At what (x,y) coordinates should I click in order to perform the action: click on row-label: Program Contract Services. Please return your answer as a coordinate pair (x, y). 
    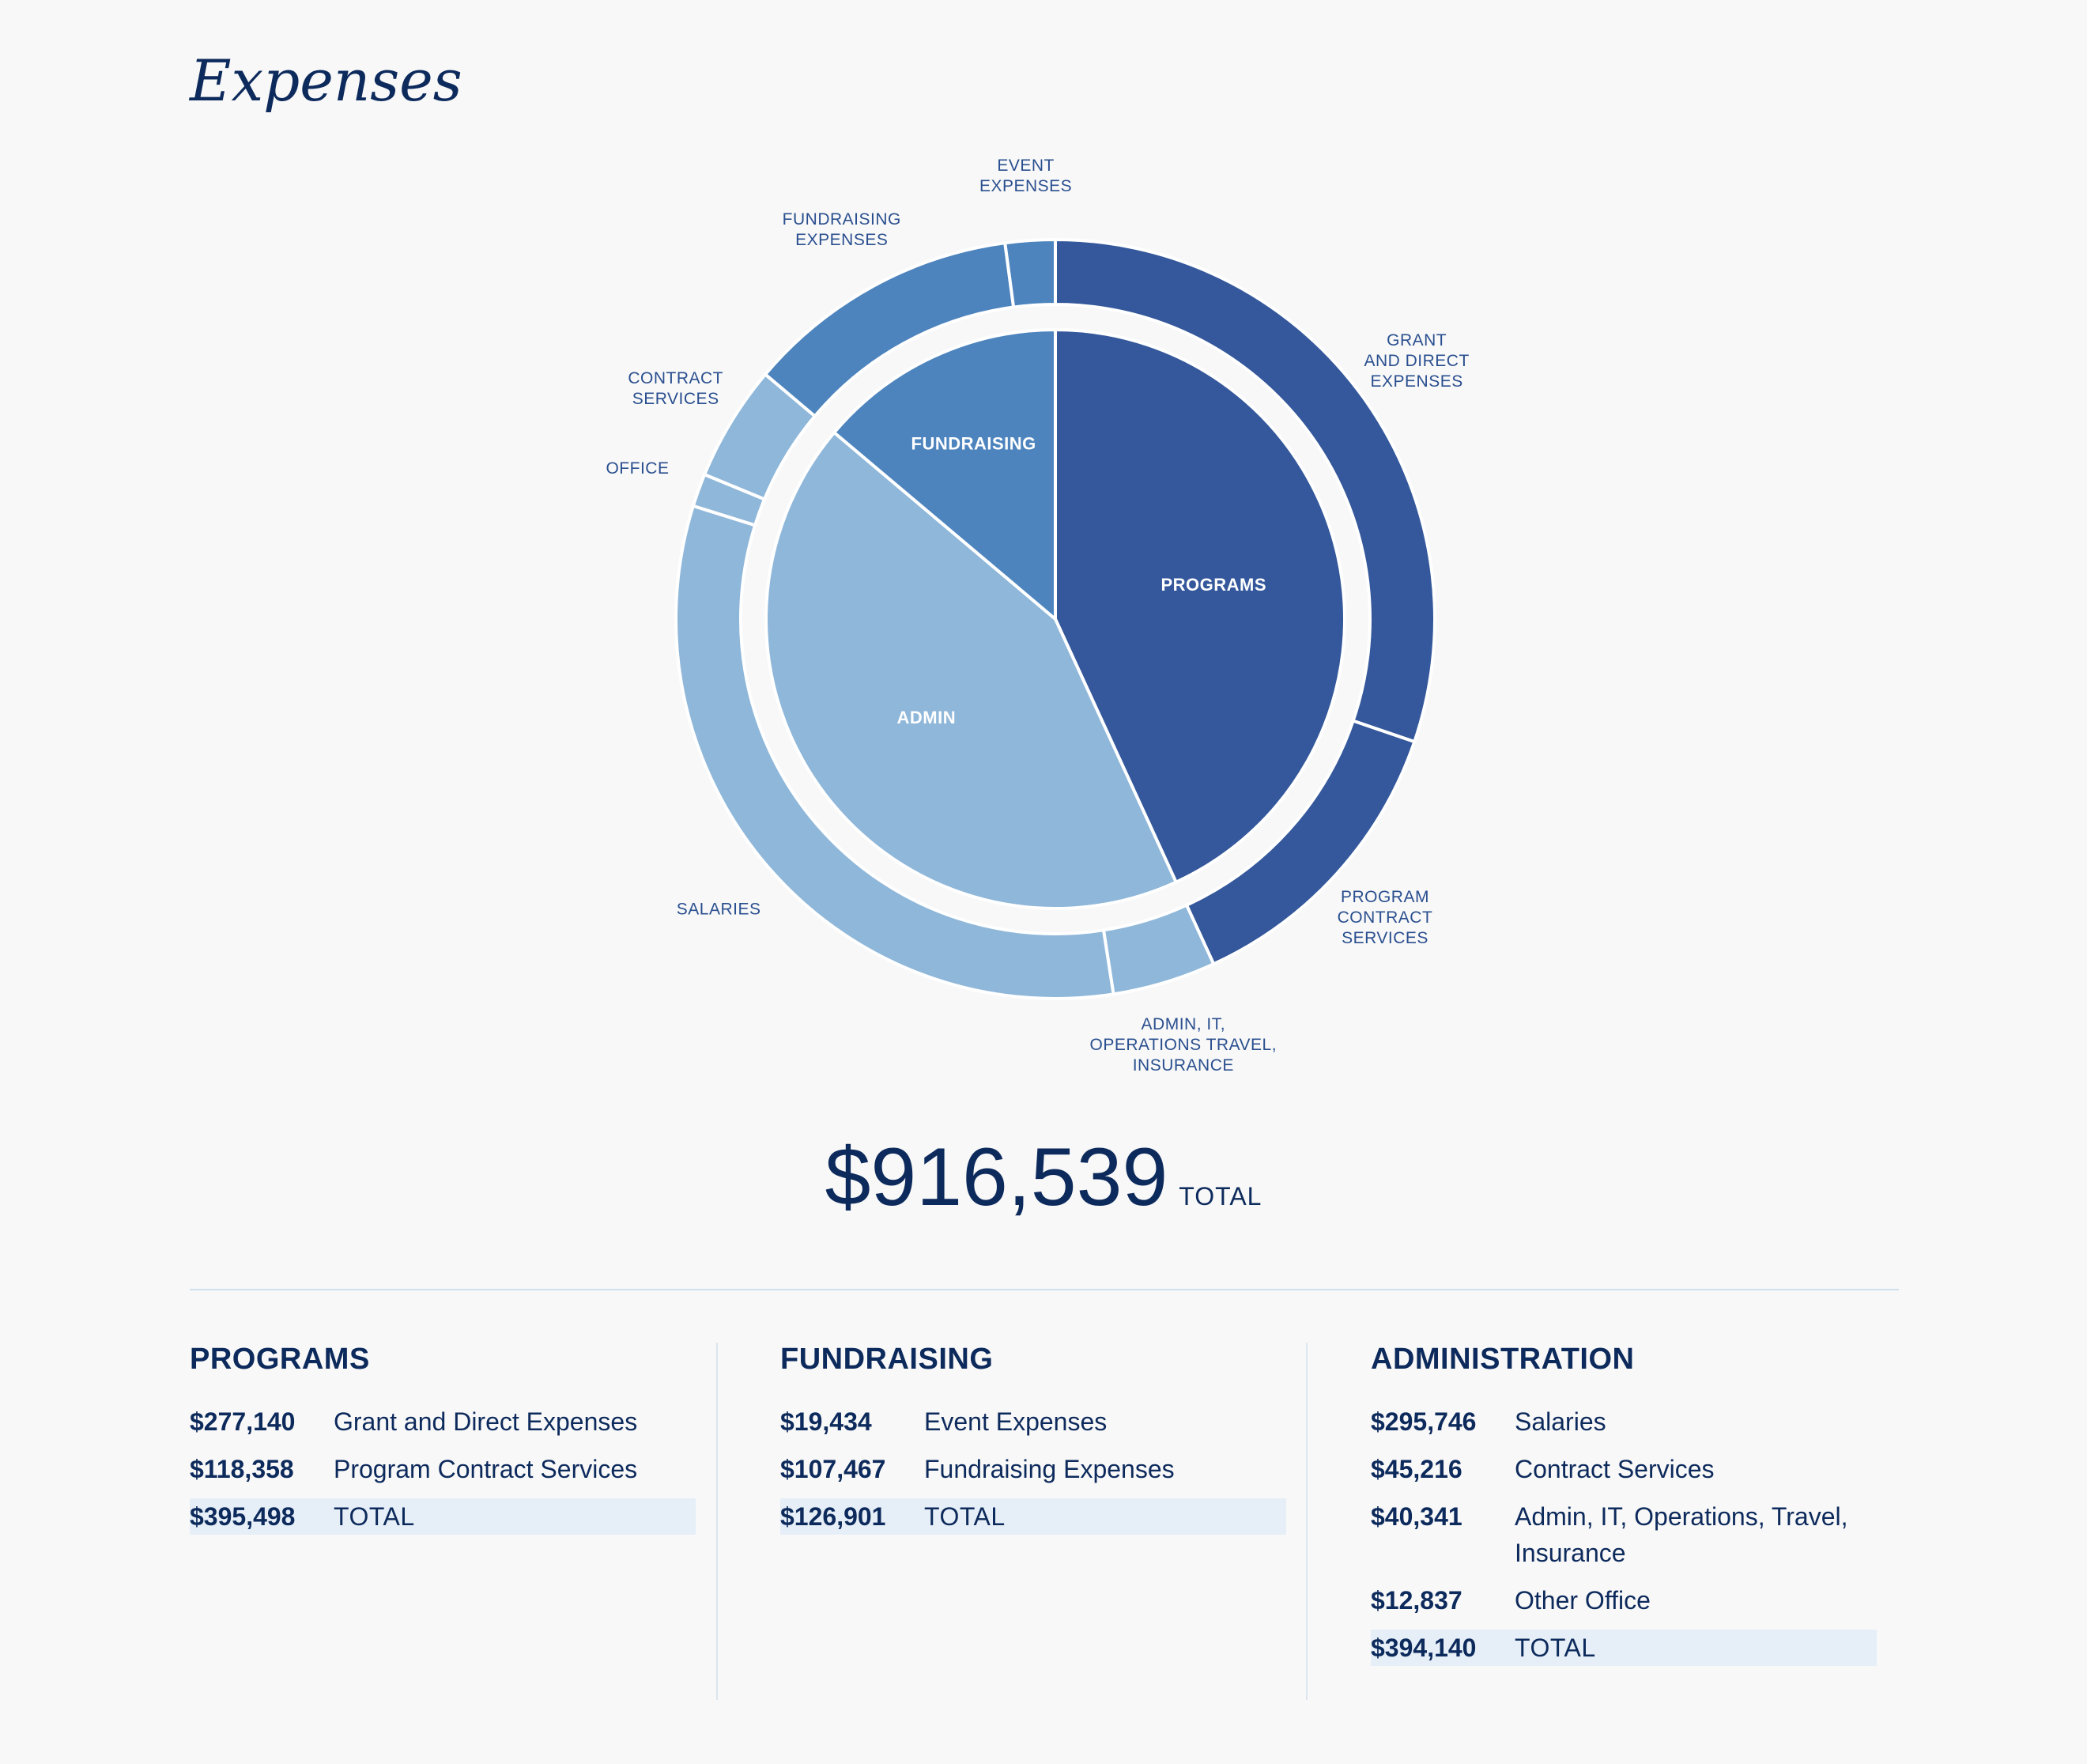
    Looking at the image, I should click on (486, 1469).